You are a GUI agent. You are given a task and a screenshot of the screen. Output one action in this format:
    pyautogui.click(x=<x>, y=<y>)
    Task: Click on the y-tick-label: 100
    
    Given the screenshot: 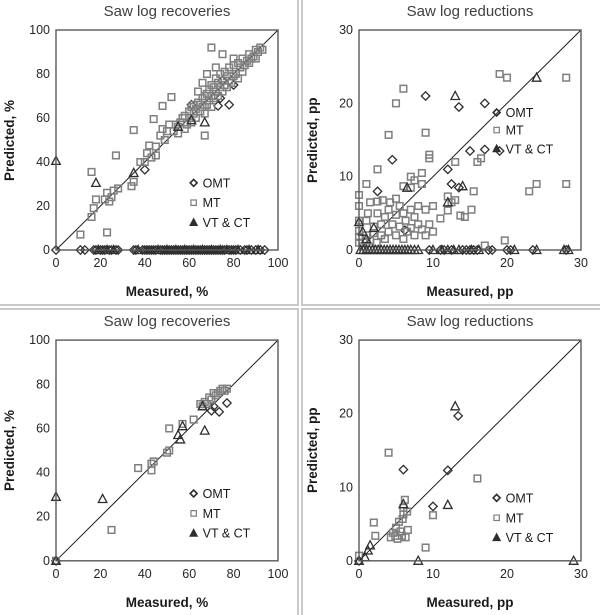 What is the action you would take?
    pyautogui.click(x=39, y=340)
    